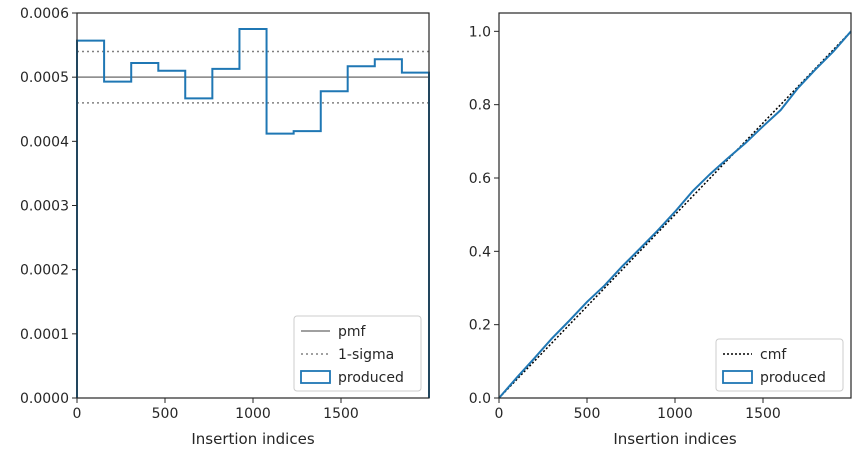  I want to click on y-tick-label: 0.2, so click(480, 326).